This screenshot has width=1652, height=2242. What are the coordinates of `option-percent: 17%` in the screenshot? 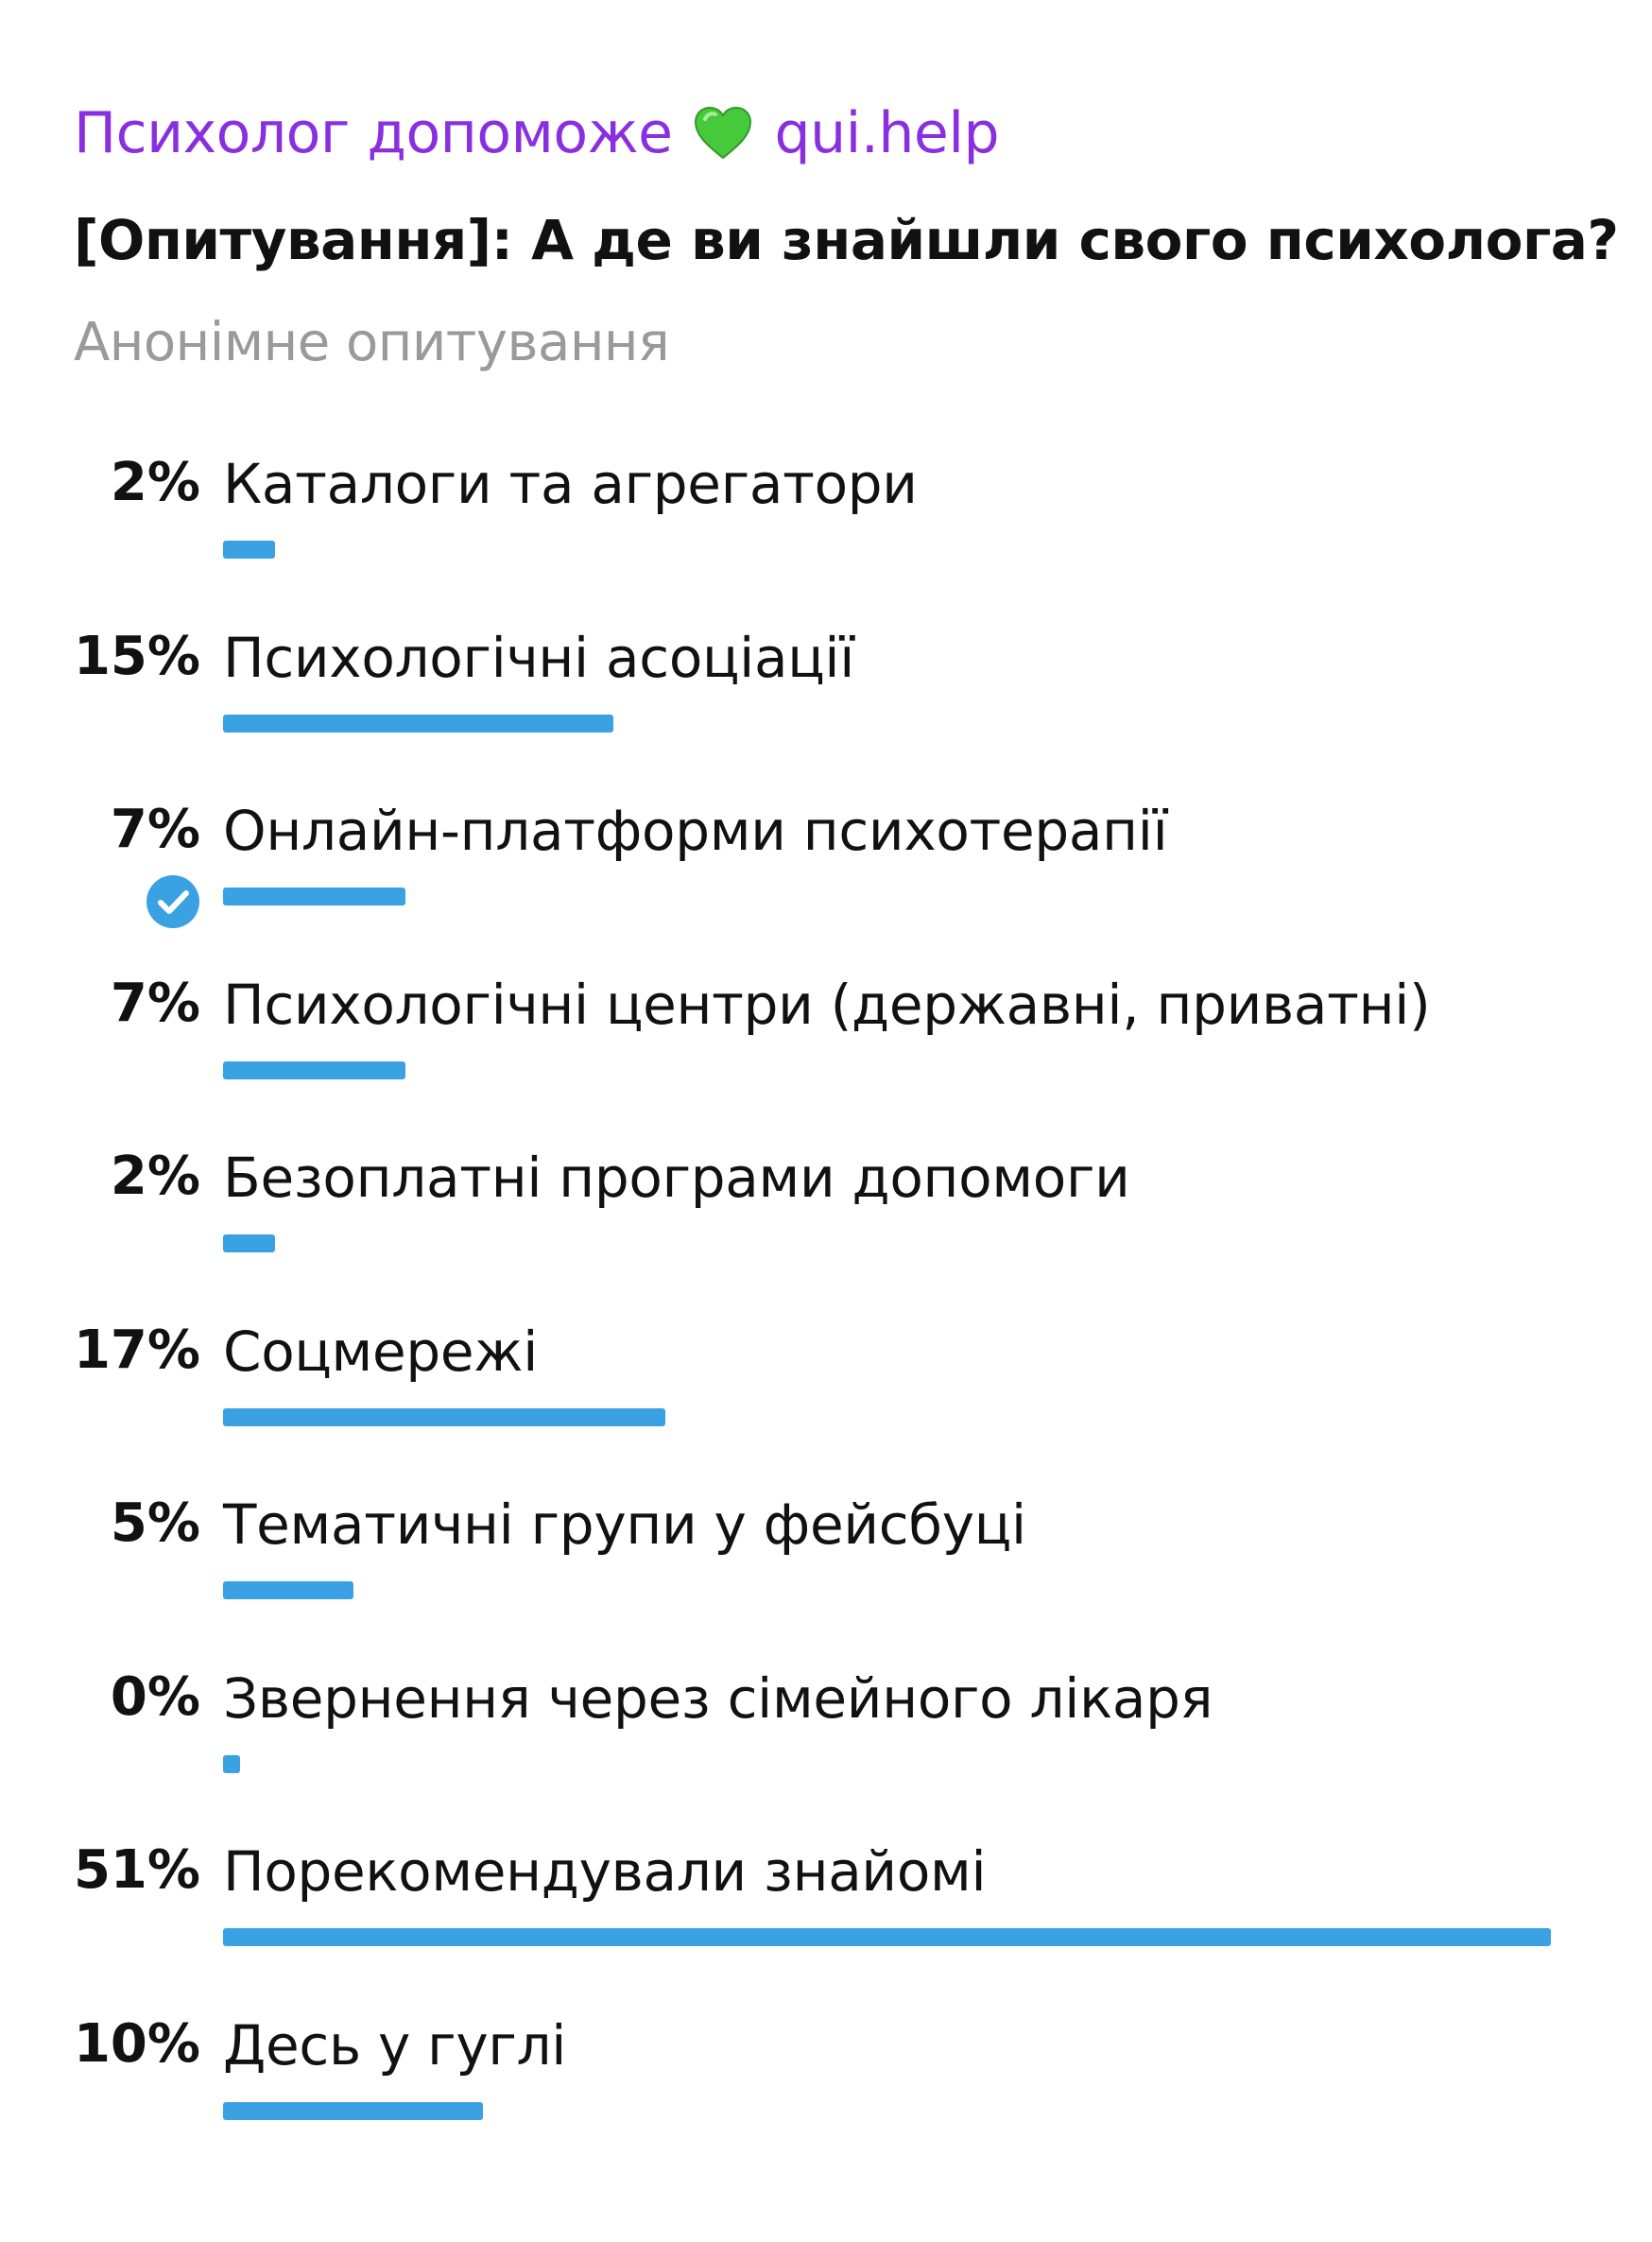 It's located at (136, 1350).